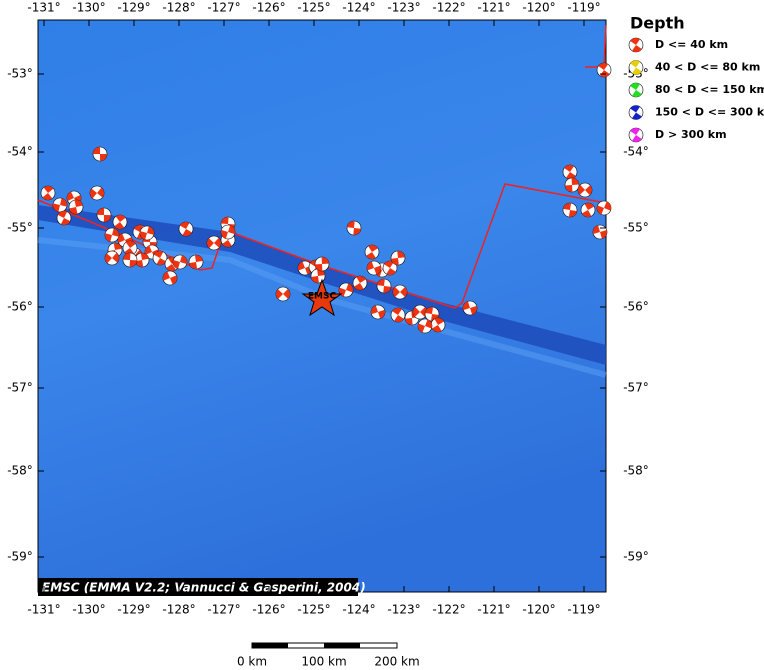  What do you see at coordinates (448, 610) in the screenshot?
I see `lon-label-bottom: -122°` at bounding box center [448, 610].